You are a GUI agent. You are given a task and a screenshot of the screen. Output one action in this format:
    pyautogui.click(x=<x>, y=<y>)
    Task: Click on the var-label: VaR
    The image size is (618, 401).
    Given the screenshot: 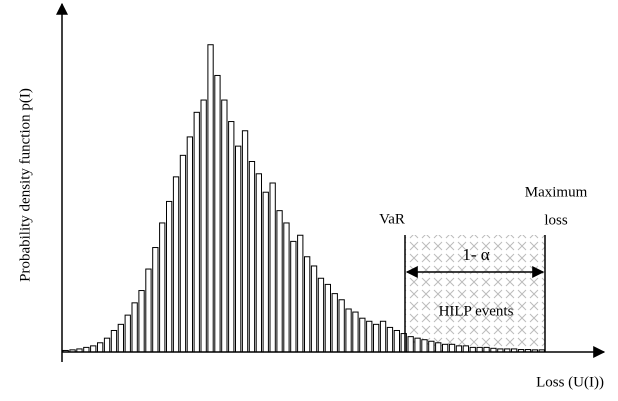 What is the action you would take?
    pyautogui.click(x=392, y=219)
    